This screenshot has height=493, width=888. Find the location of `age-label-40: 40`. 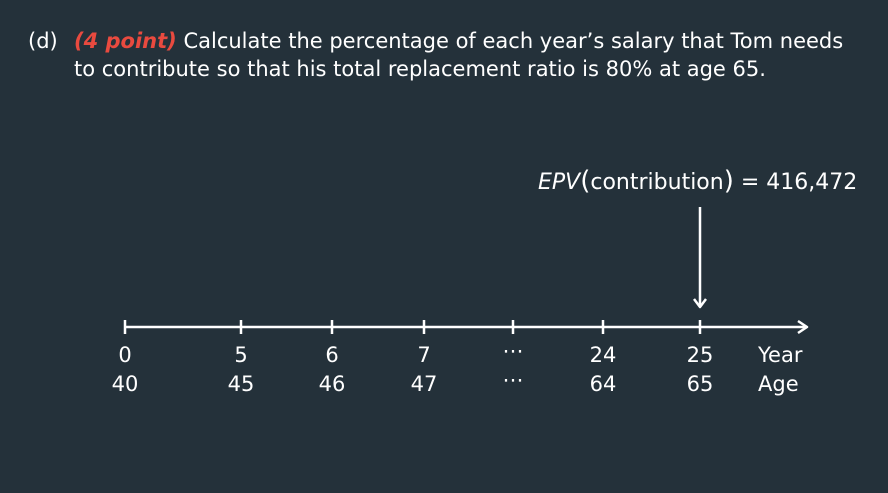

age-label-40: 40 is located at coordinates (125, 384).